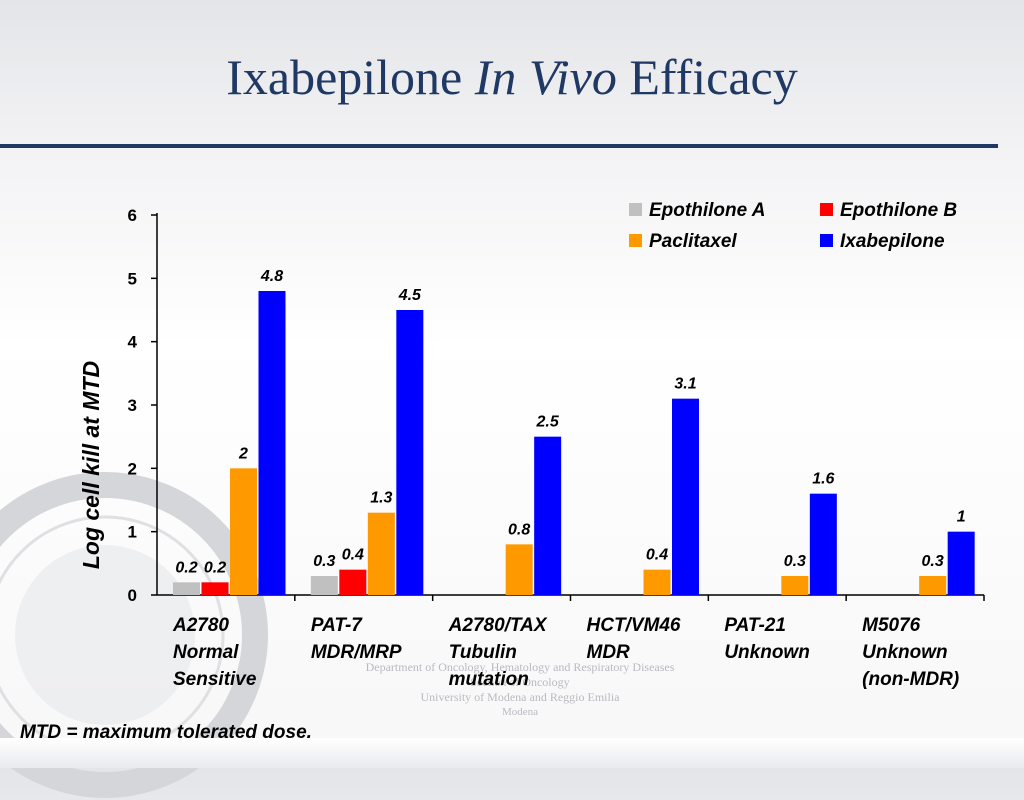  Describe the element at coordinates (132, 215) in the screenshot. I see `y-tick-label: 6` at that location.